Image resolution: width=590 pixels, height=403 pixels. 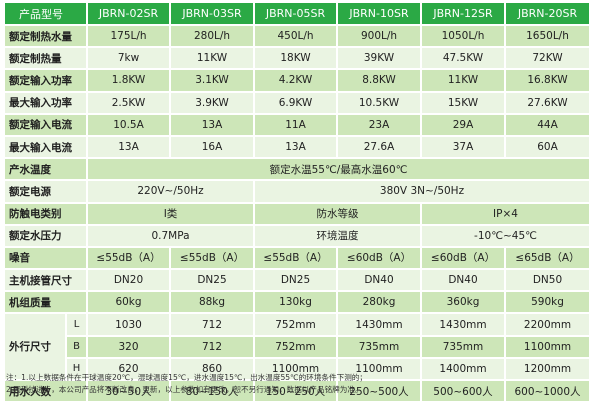 What do you see at coordinates (462, 103) in the screenshot?
I see `cell: 15KW` at bounding box center [462, 103].